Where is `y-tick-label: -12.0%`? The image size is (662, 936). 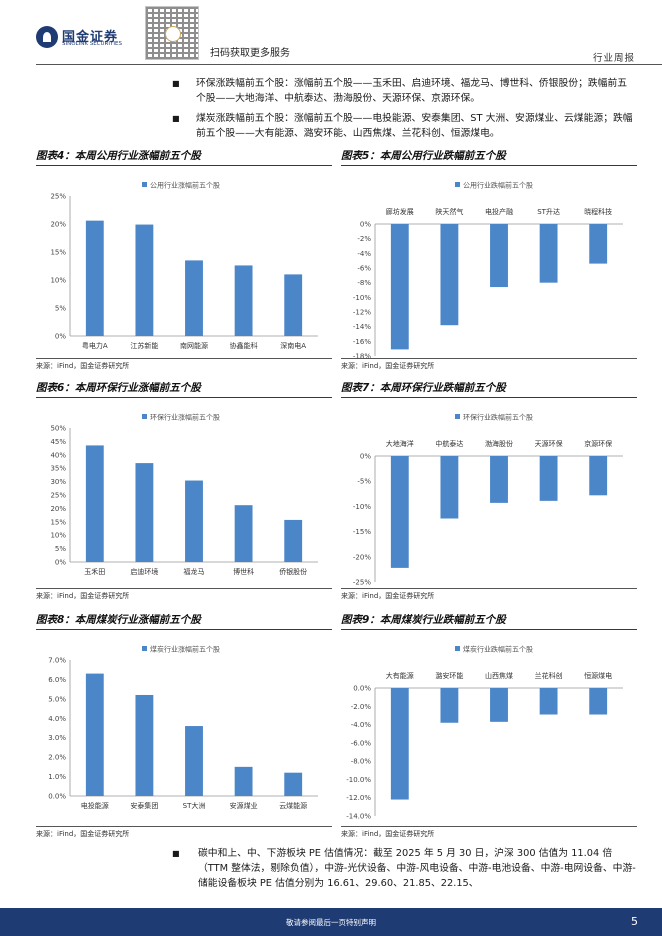
y-tick-label: -12.0% is located at coordinates (358, 798).